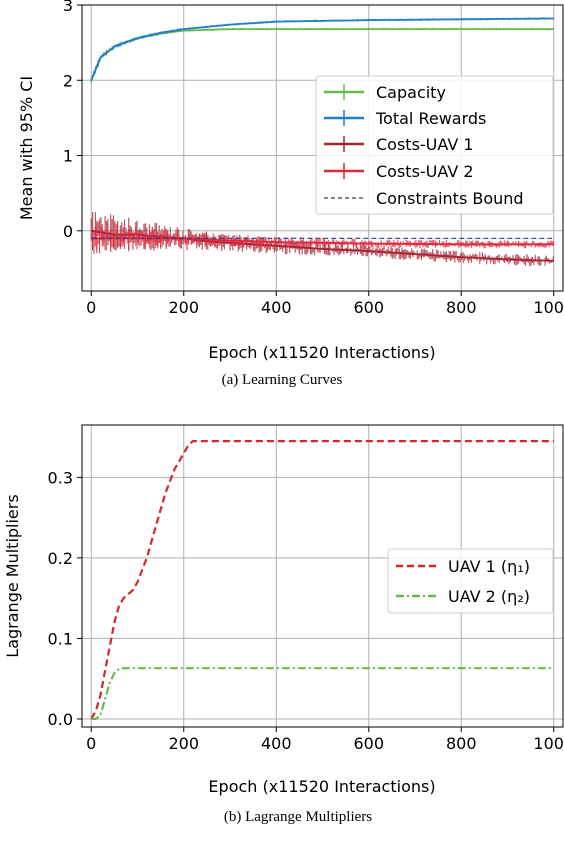 The height and width of the screenshot is (860, 564). Describe the element at coordinates (282, 380) in the screenshot. I see `caption-a: (a) Learning Curves` at that location.